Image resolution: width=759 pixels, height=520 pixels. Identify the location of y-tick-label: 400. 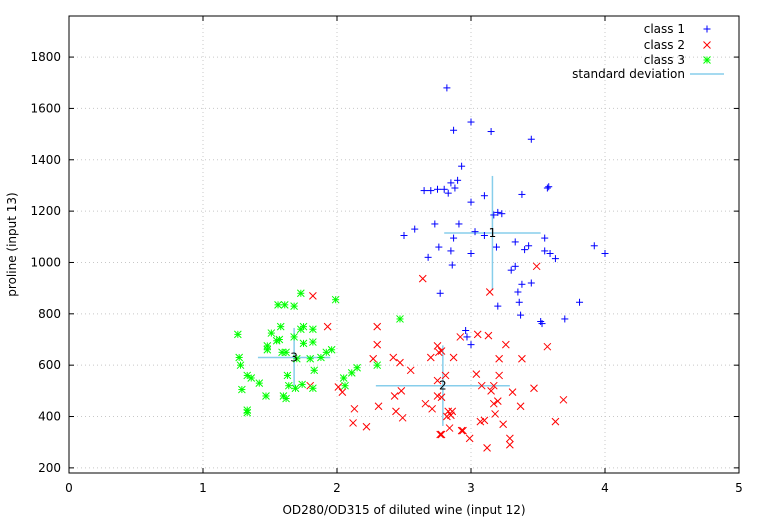
(49, 417).